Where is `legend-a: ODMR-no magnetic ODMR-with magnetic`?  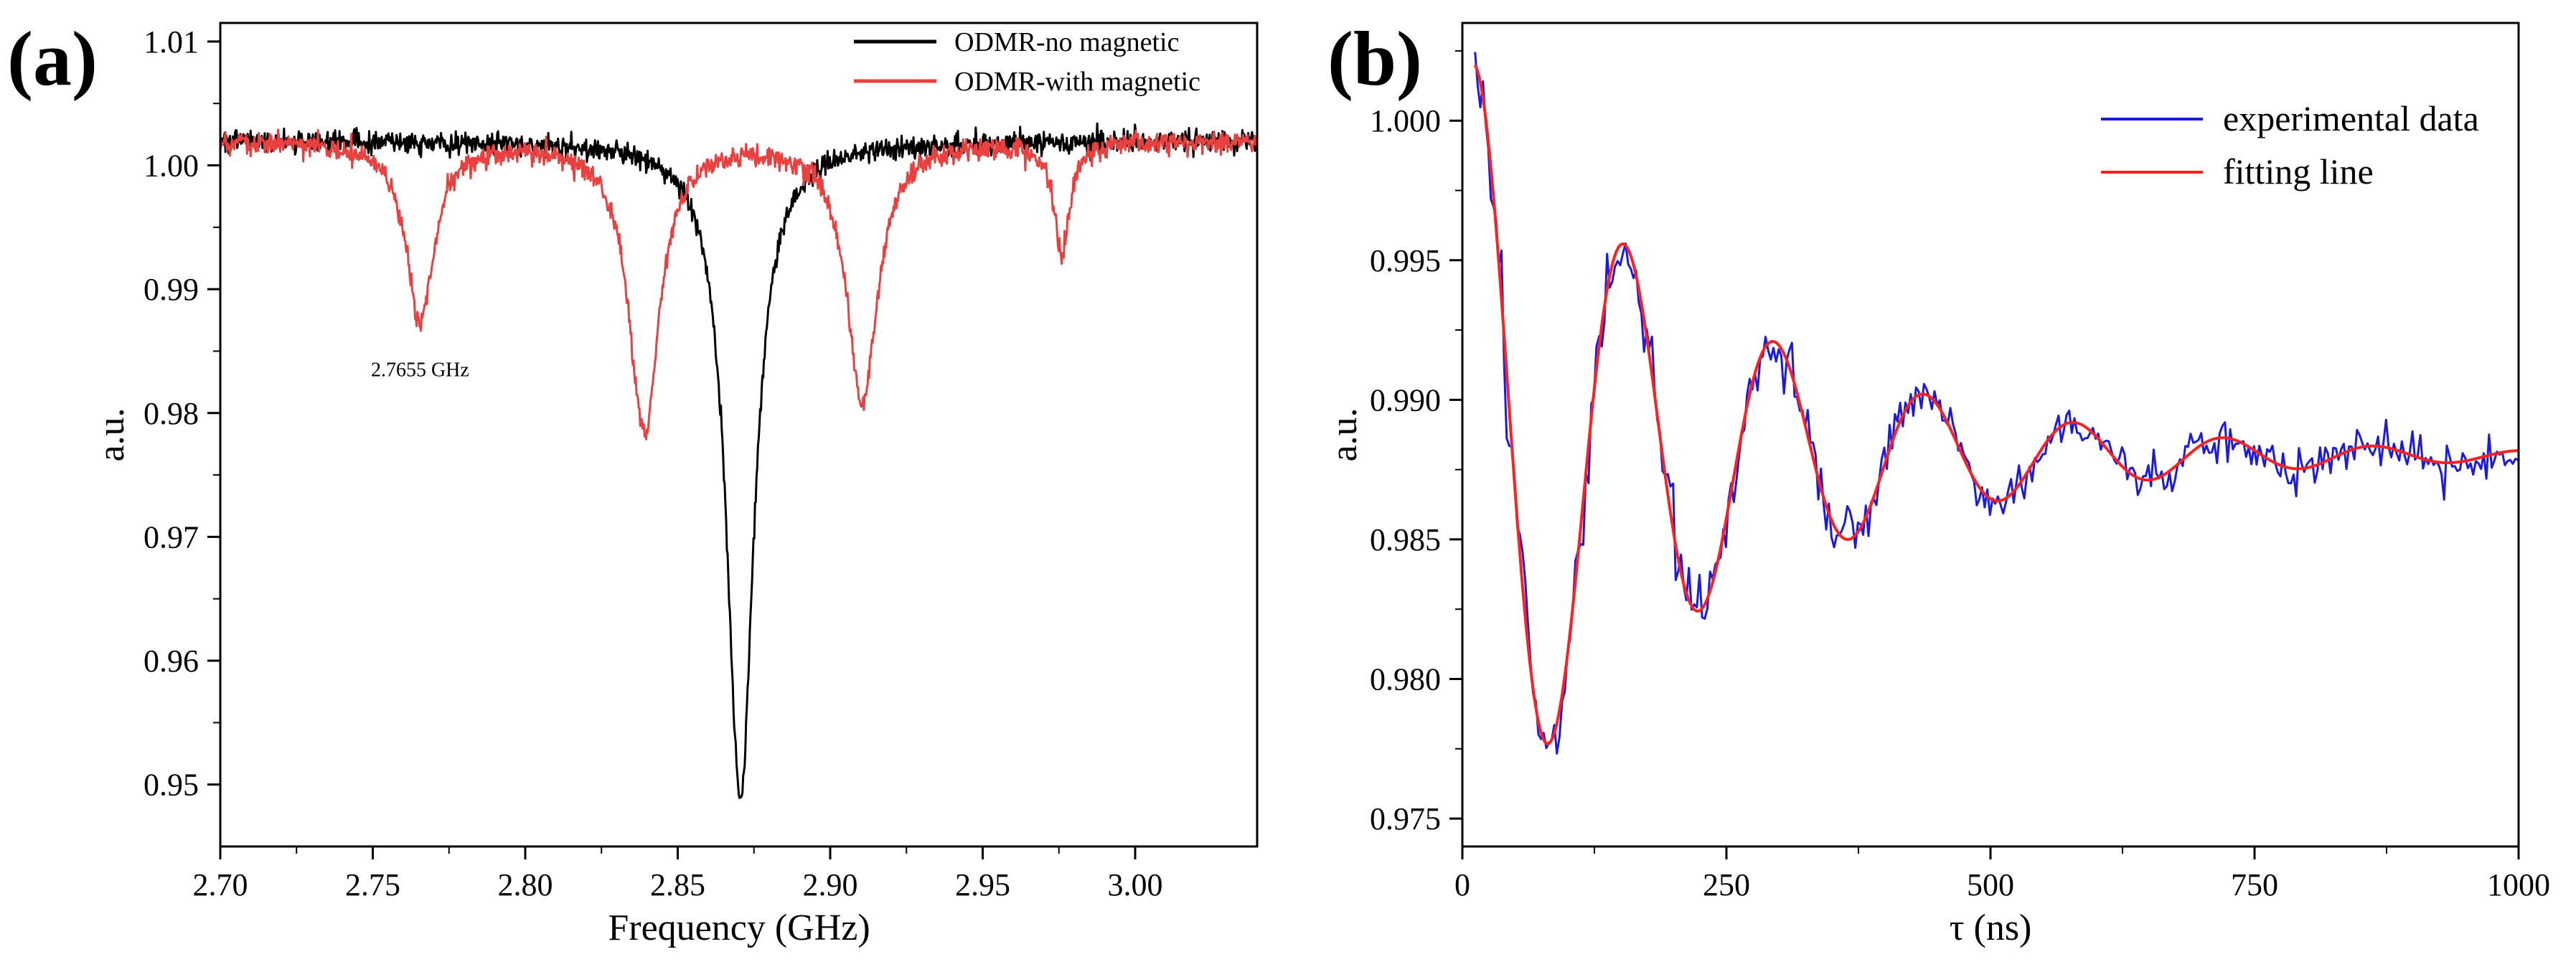 legend-a: ODMR-no magnetic ODMR-with magnetic is located at coordinates (1027, 62).